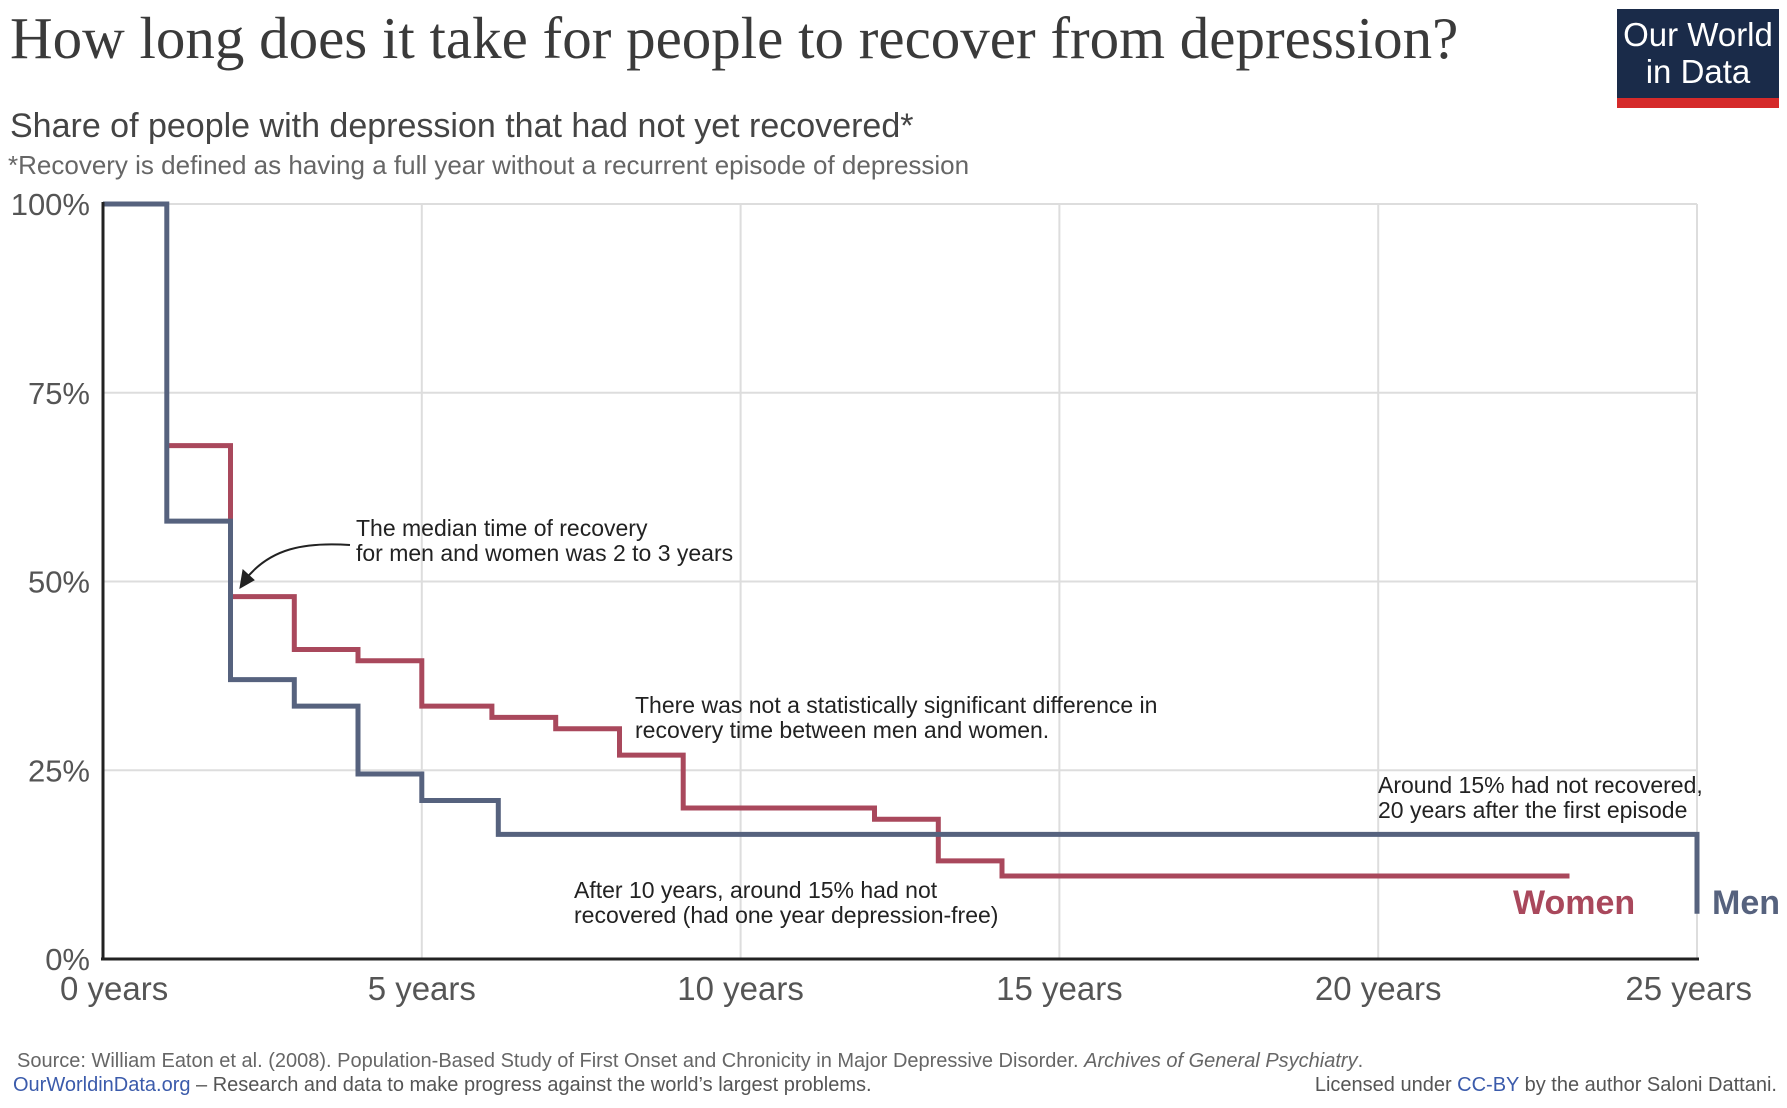 Image resolution: width=1787 pixels, height=1108 pixels. I want to click on annotation-line: recovery time between men and women., so click(842, 730).